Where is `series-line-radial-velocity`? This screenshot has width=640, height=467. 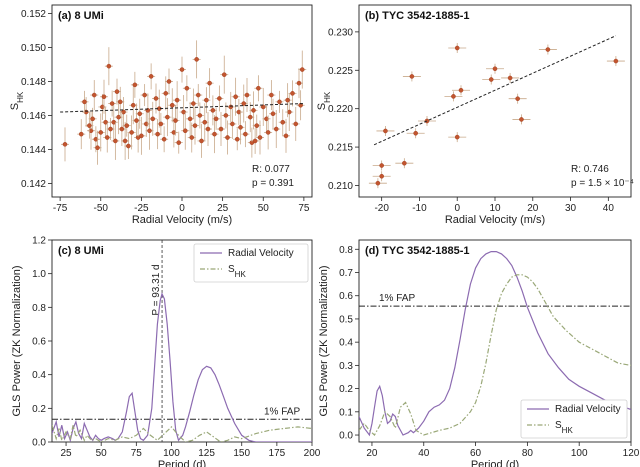 series-line-radial-velocity is located at coordinates (182, 367).